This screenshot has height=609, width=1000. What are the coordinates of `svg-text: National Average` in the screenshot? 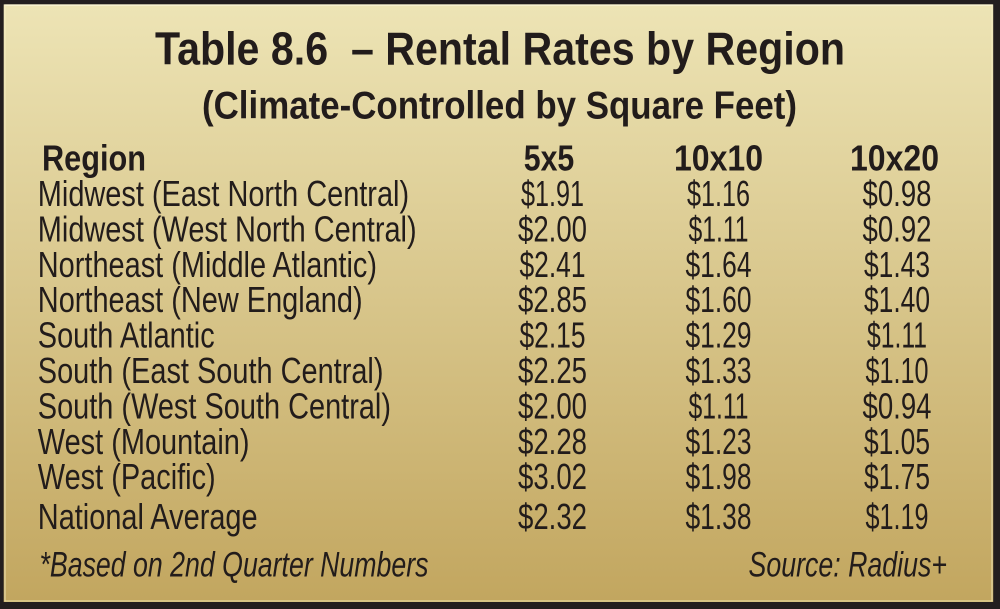 It's located at (148, 516).